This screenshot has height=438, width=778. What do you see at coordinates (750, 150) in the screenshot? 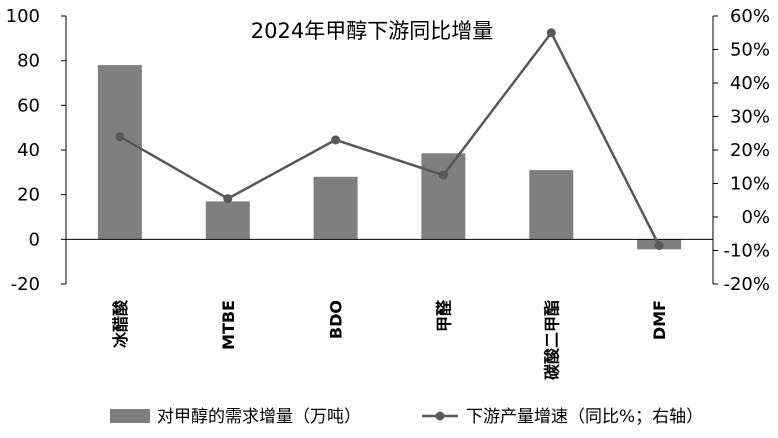
I see `right-tick-label-4: 20%` at bounding box center [750, 150].